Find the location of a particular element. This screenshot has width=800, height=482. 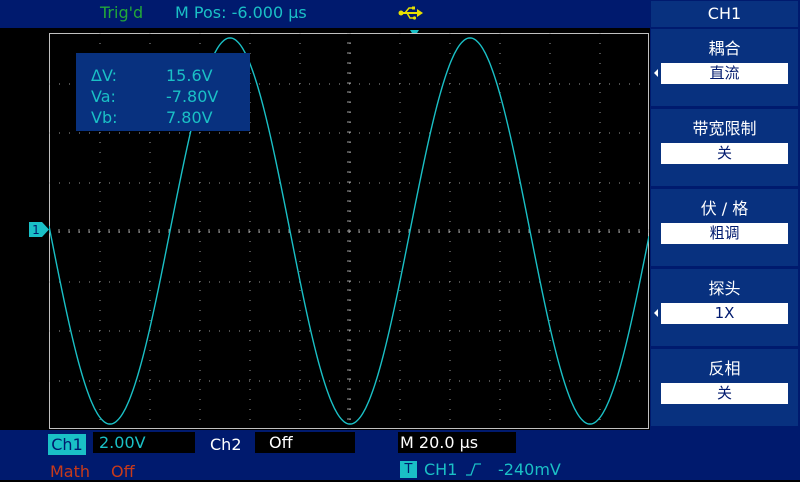

cursor-delta-label: ΔV: is located at coordinates (104, 75).